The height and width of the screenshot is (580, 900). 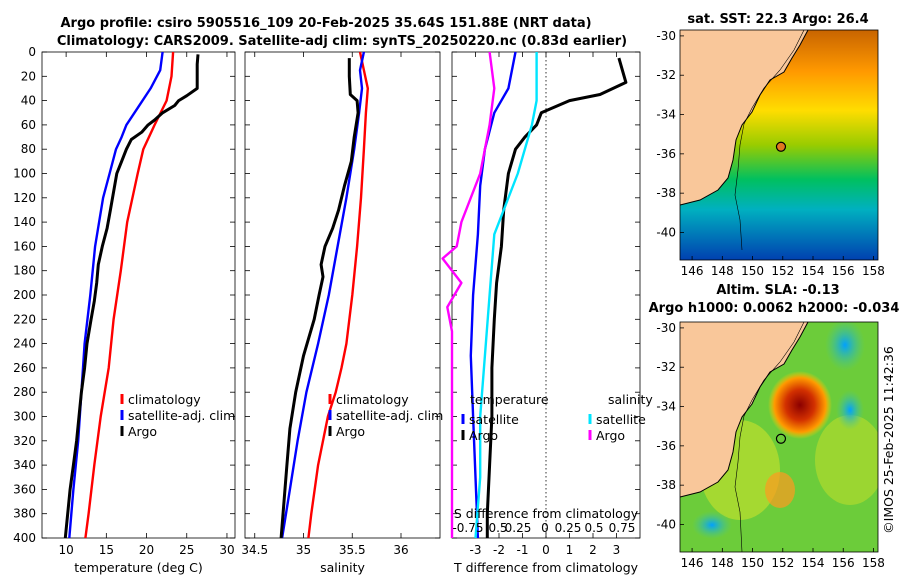 I want to click on y-tick-label: 200, so click(x=24, y=295).